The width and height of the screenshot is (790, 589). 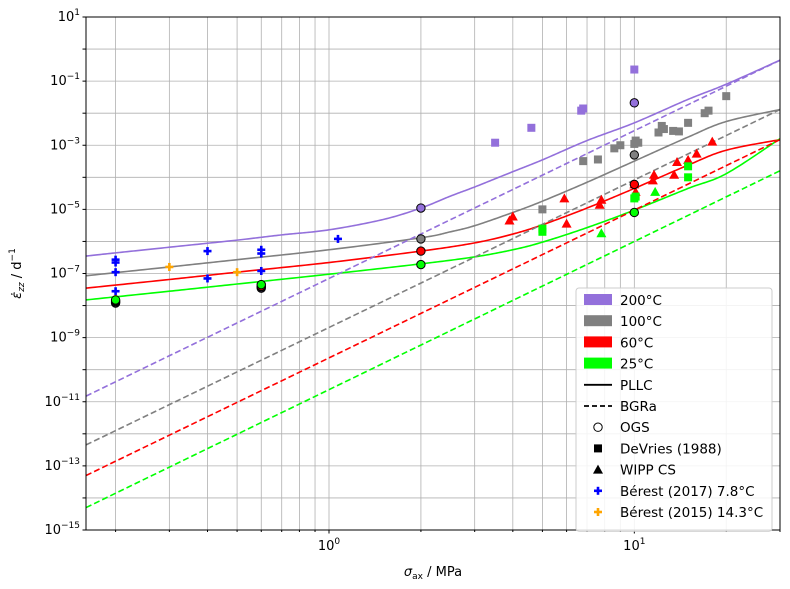 I want to click on y-tick-label-exp: −13, so click(x=70, y=462).